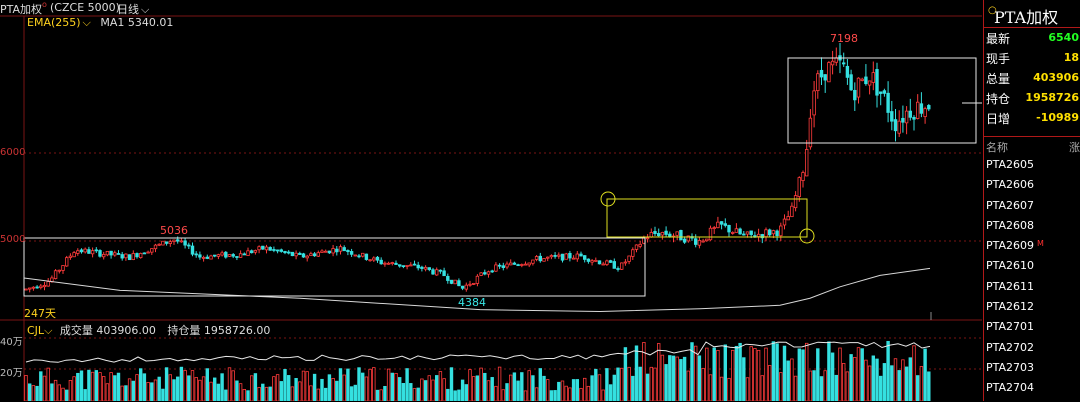 The height and width of the screenshot is (402, 1080). What do you see at coordinates (1074, 147) in the screenshot?
I see `list-header-change: 涨` at bounding box center [1074, 147].